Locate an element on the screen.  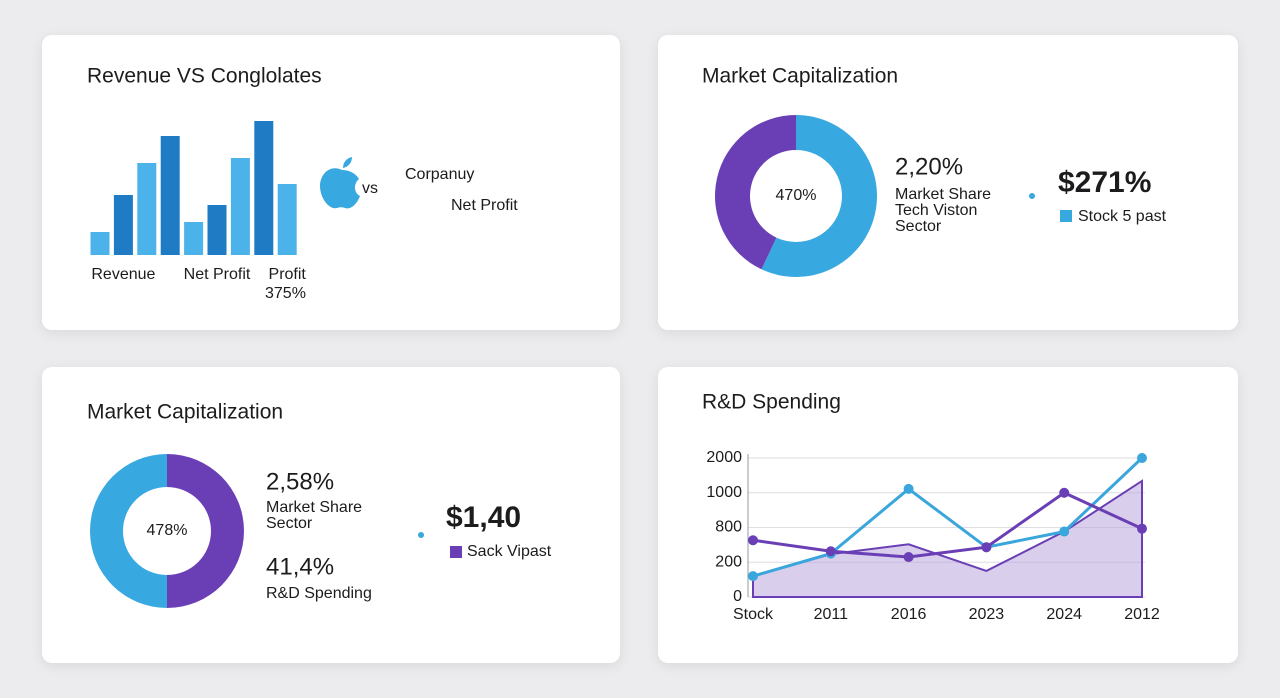
y-tick-label: 800 is located at coordinates (728, 527).